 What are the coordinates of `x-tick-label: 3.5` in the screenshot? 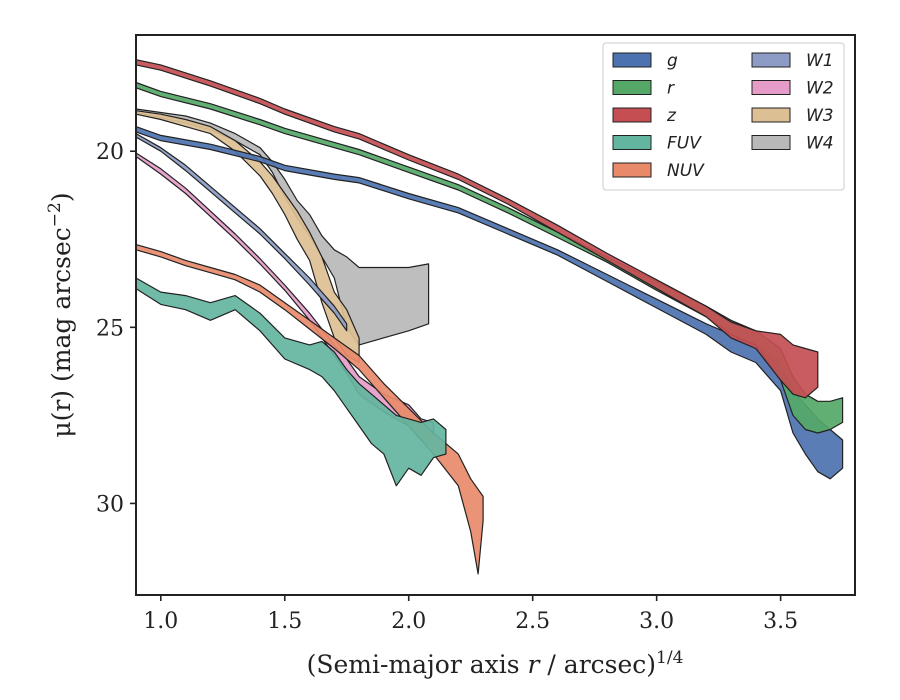 It's located at (780, 621).